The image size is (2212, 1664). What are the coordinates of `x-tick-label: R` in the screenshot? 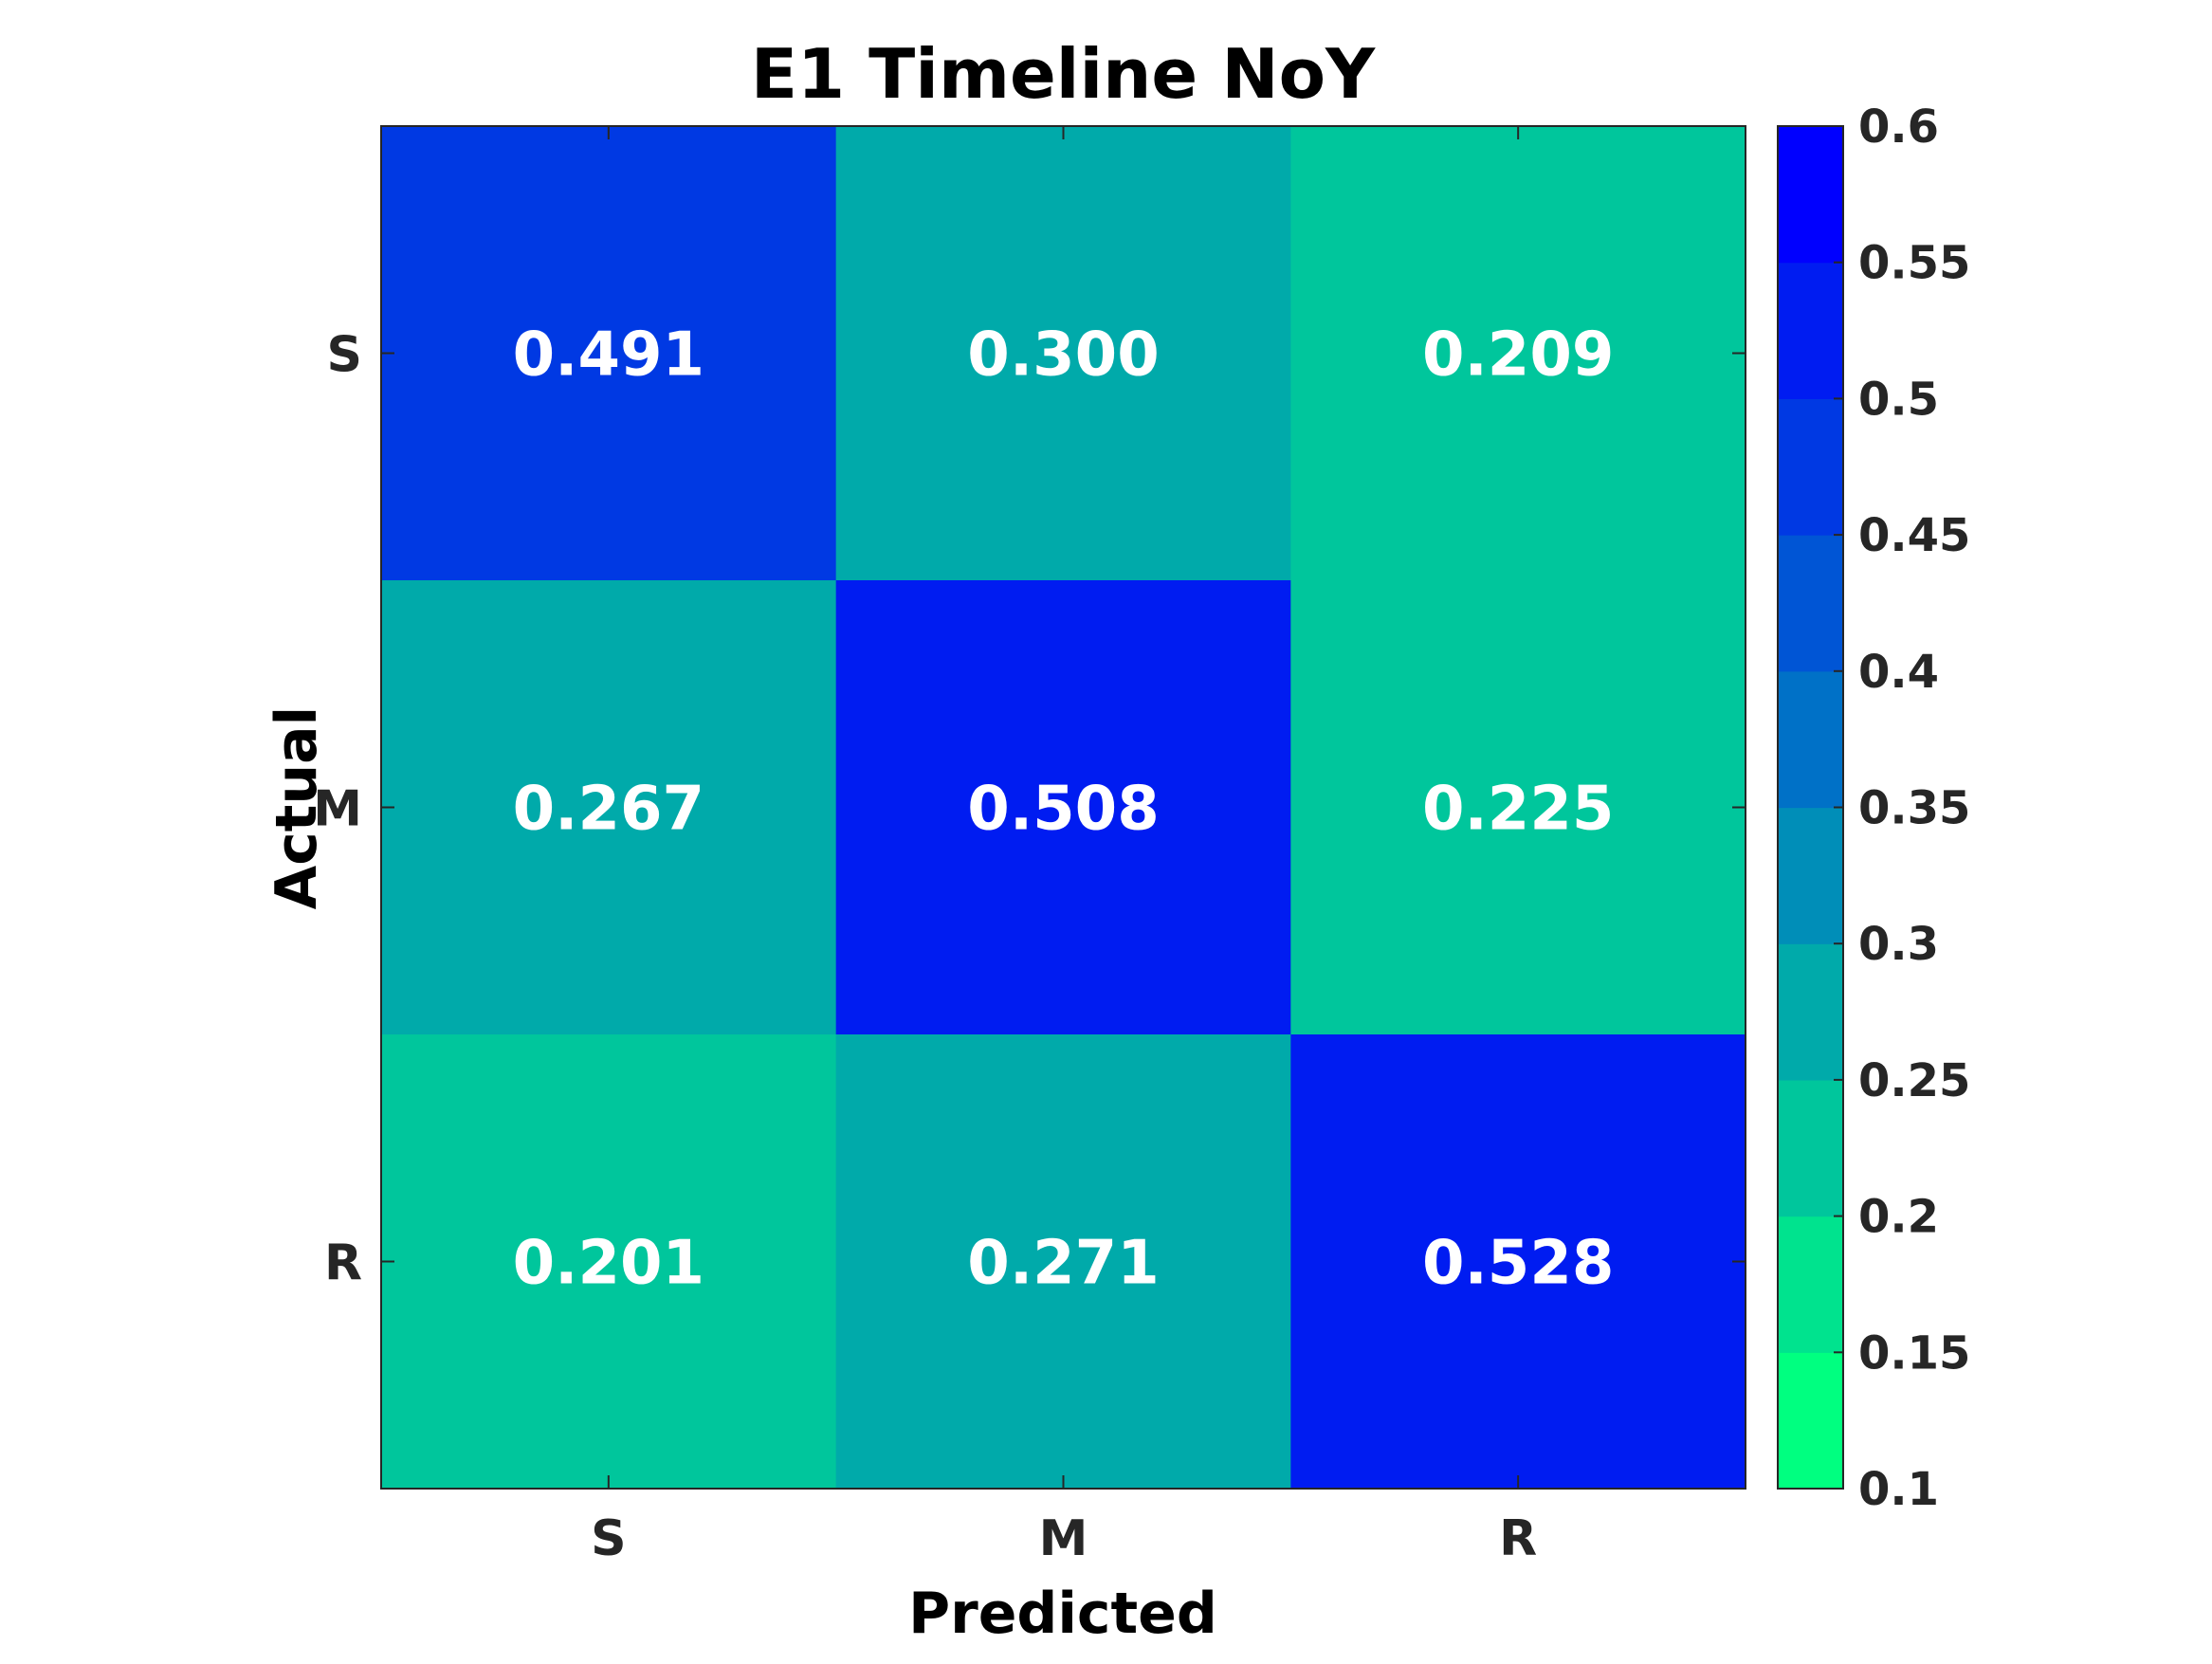 It's located at (1518, 1538).